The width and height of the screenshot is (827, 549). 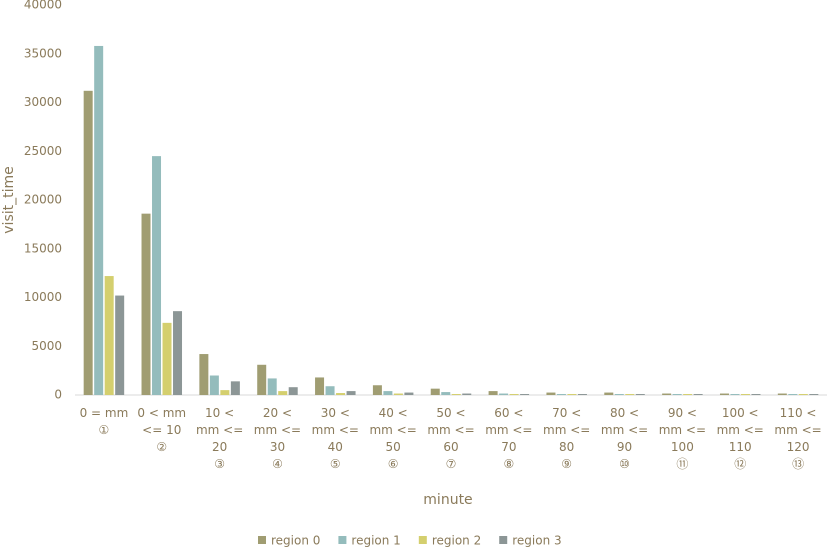 What do you see at coordinates (161, 430) in the screenshot?
I see `x-tick-label: 0 < mm <= 10 ②` at bounding box center [161, 430].